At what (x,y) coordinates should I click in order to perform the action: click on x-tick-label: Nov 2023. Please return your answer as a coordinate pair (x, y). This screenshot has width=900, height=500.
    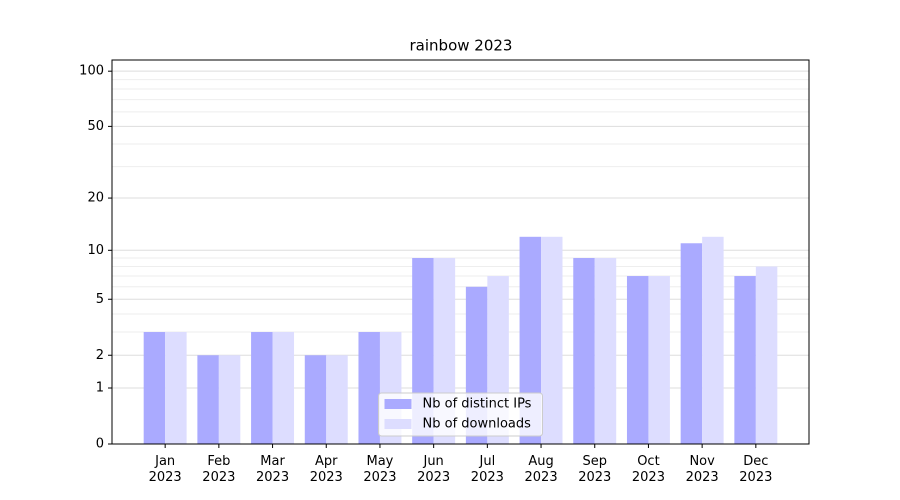
    Looking at the image, I should click on (702, 469).